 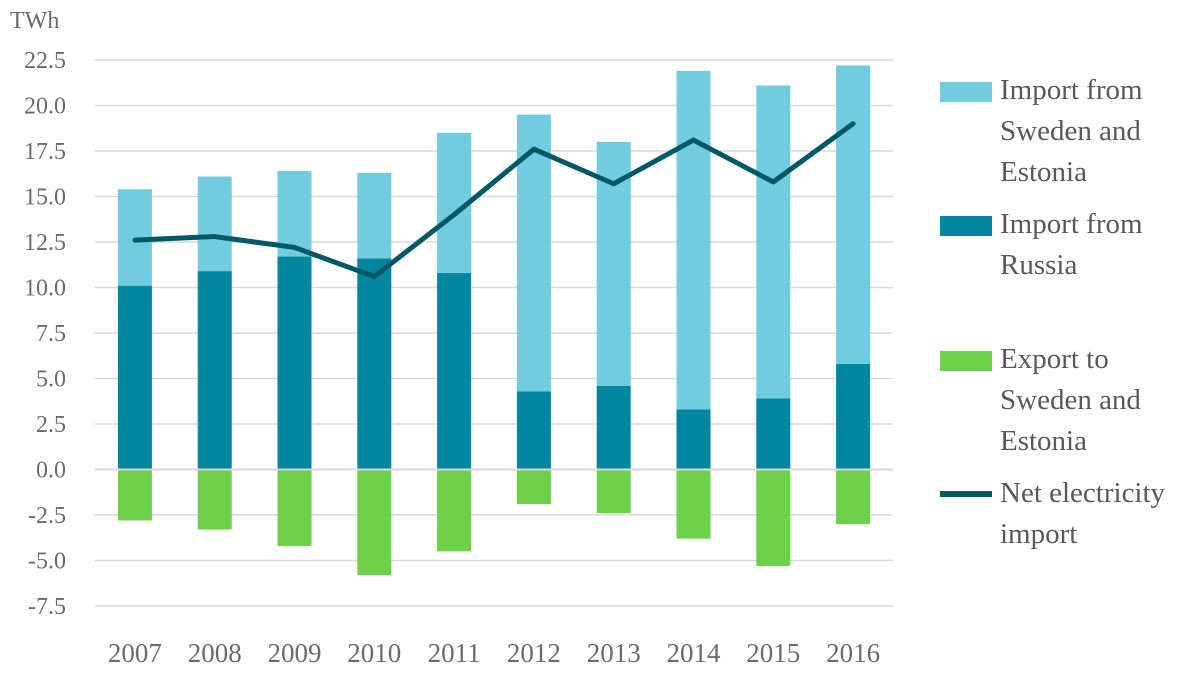 What do you see at coordinates (51, 471) in the screenshot?
I see `y-tick-label: 0.0` at bounding box center [51, 471].